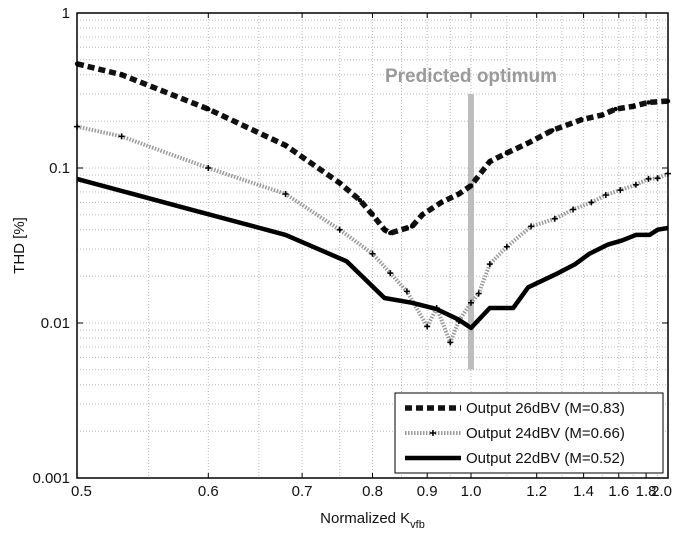  What do you see at coordinates (208, 491) in the screenshot?
I see `x-tick-label: 0.6` at bounding box center [208, 491].